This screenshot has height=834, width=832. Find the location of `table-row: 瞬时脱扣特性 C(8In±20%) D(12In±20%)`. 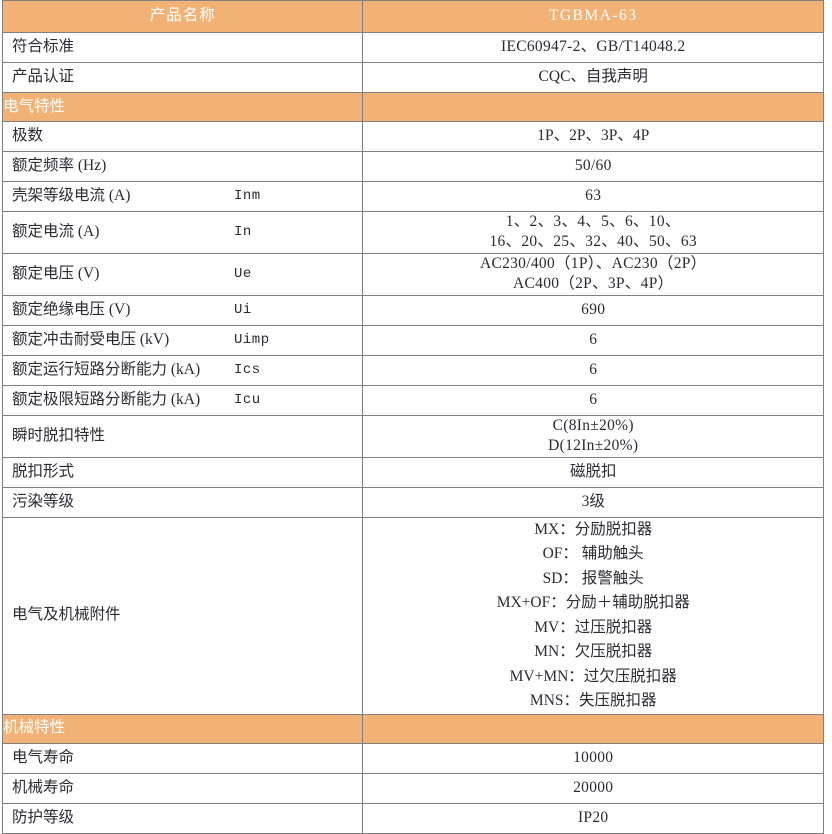

table-row: 瞬时脱扣特性 C(8In±20%) D(12In±20%) is located at coordinates (412, 436).